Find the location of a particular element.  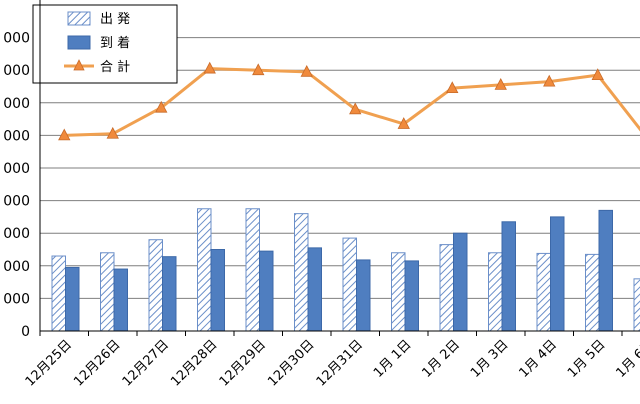

x-tick-label: 12月30日 is located at coordinates (291, 363).